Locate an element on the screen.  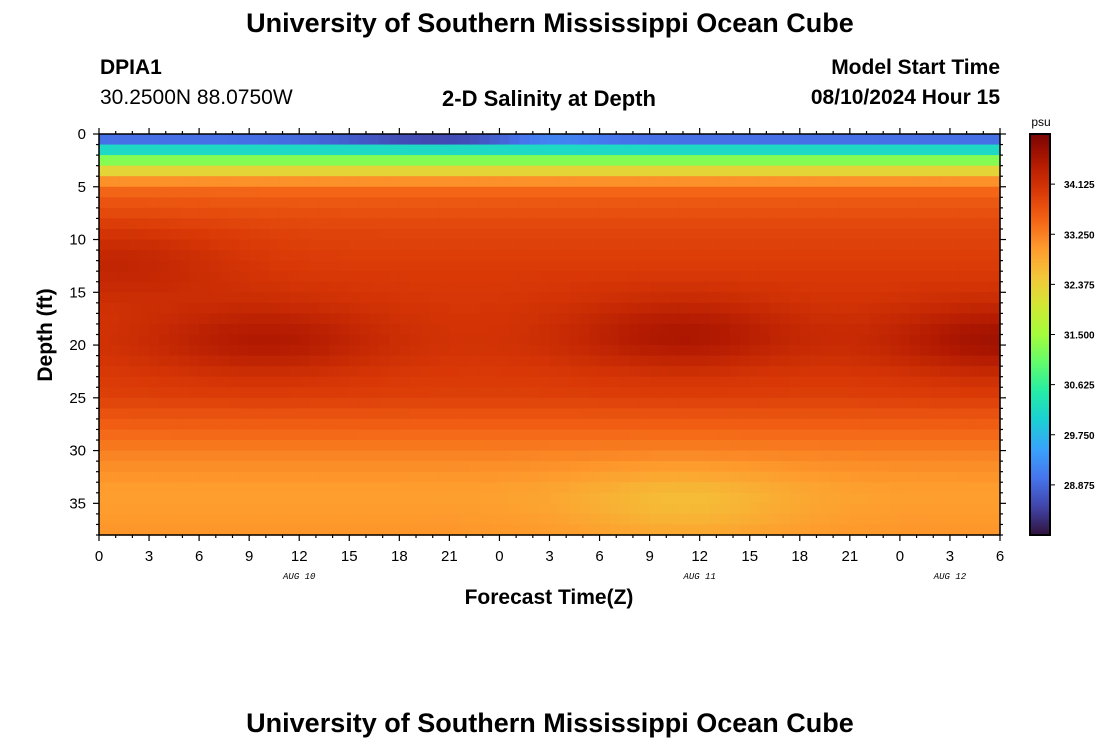
date-label: AUG 12 is located at coordinates (950, 577).